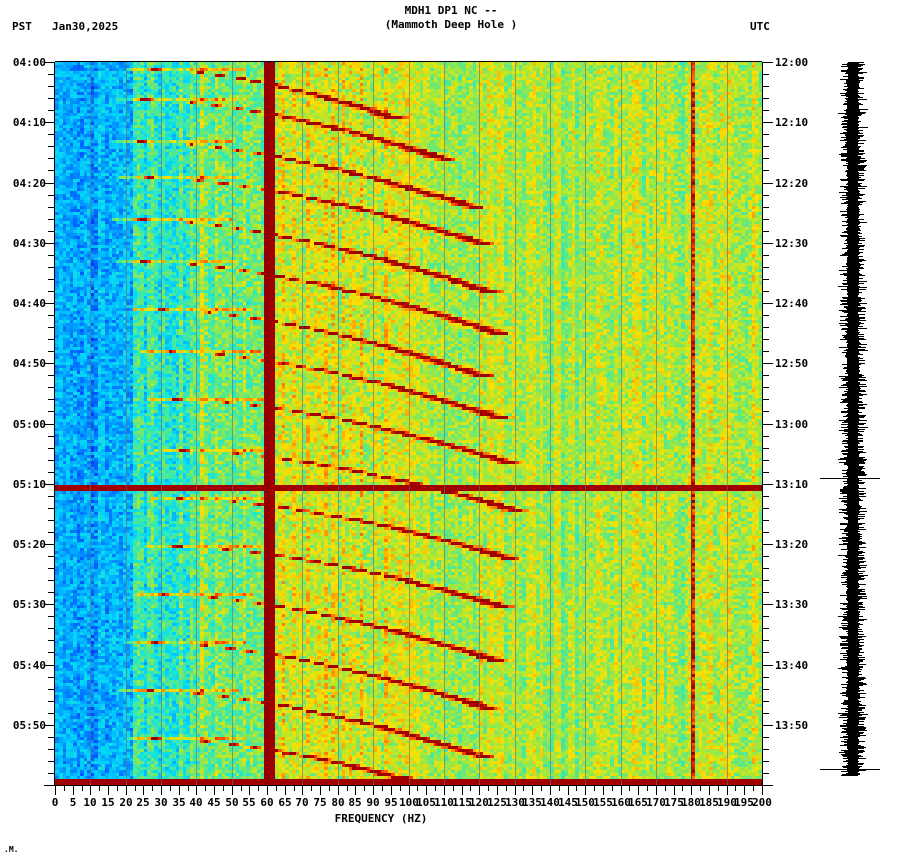 The height and width of the screenshot is (864, 902). Describe the element at coordinates (760, 26) in the screenshot. I see `right-timezone-label: UTC` at that location.